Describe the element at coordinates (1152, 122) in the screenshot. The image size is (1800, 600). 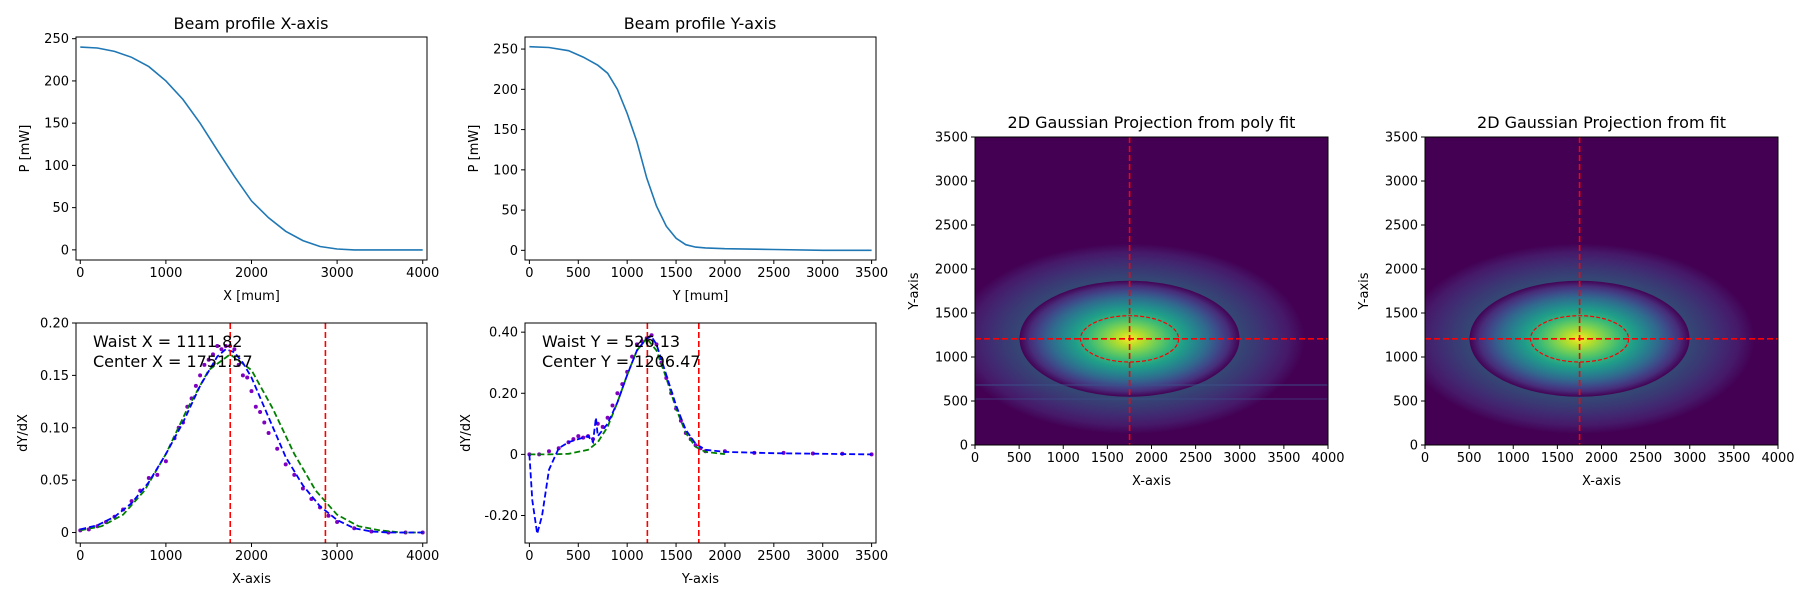
I see `chart-title: 2D Gaussian Projection from poly fit` at that location.